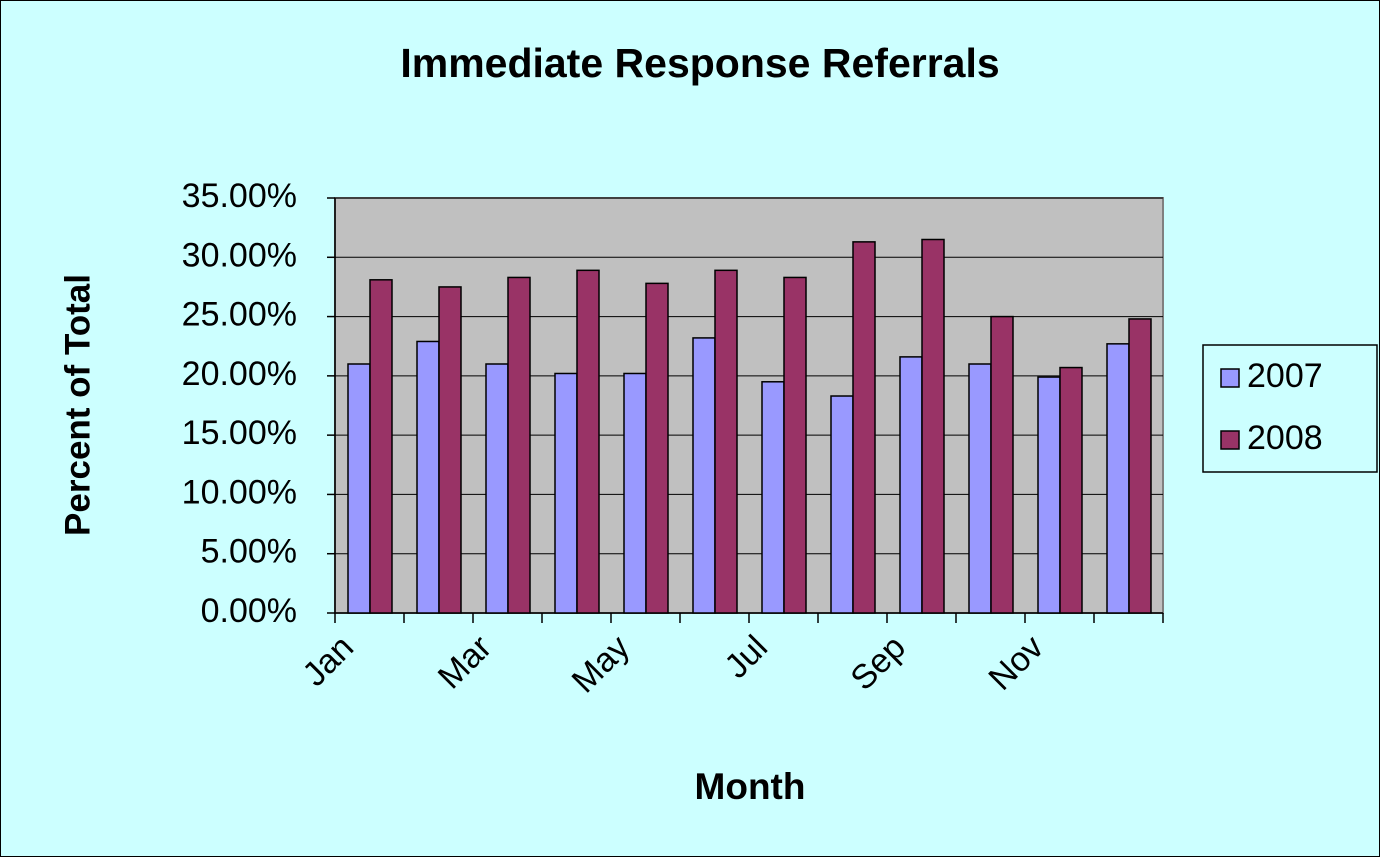  I want to click on y-tick-label: 15.00%, so click(239, 433).